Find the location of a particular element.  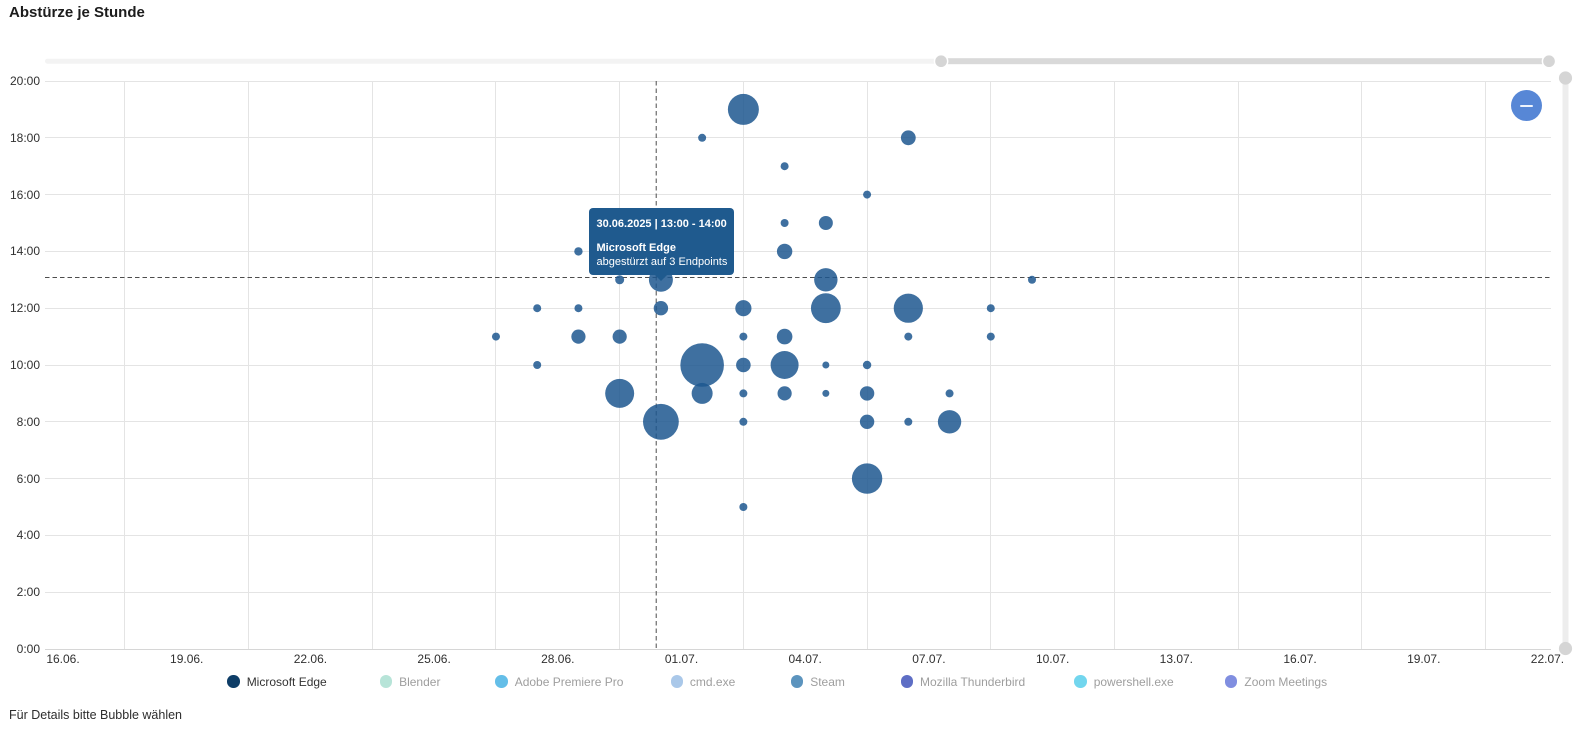

x-tick-label: 16.07. is located at coordinates (1300, 658).